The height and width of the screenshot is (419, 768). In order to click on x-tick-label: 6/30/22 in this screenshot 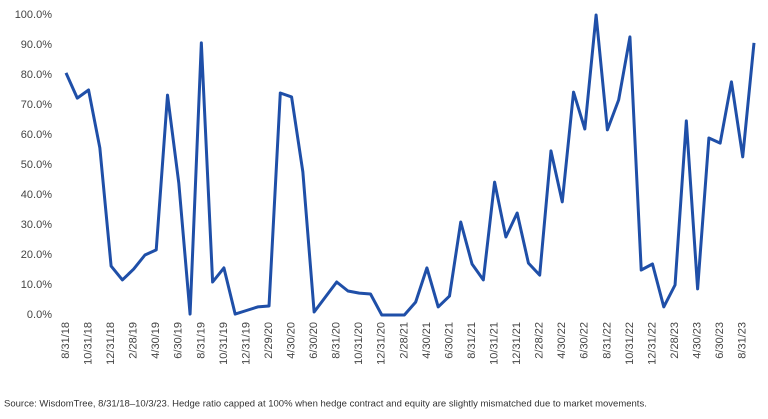, I will do `click(585, 340)`.